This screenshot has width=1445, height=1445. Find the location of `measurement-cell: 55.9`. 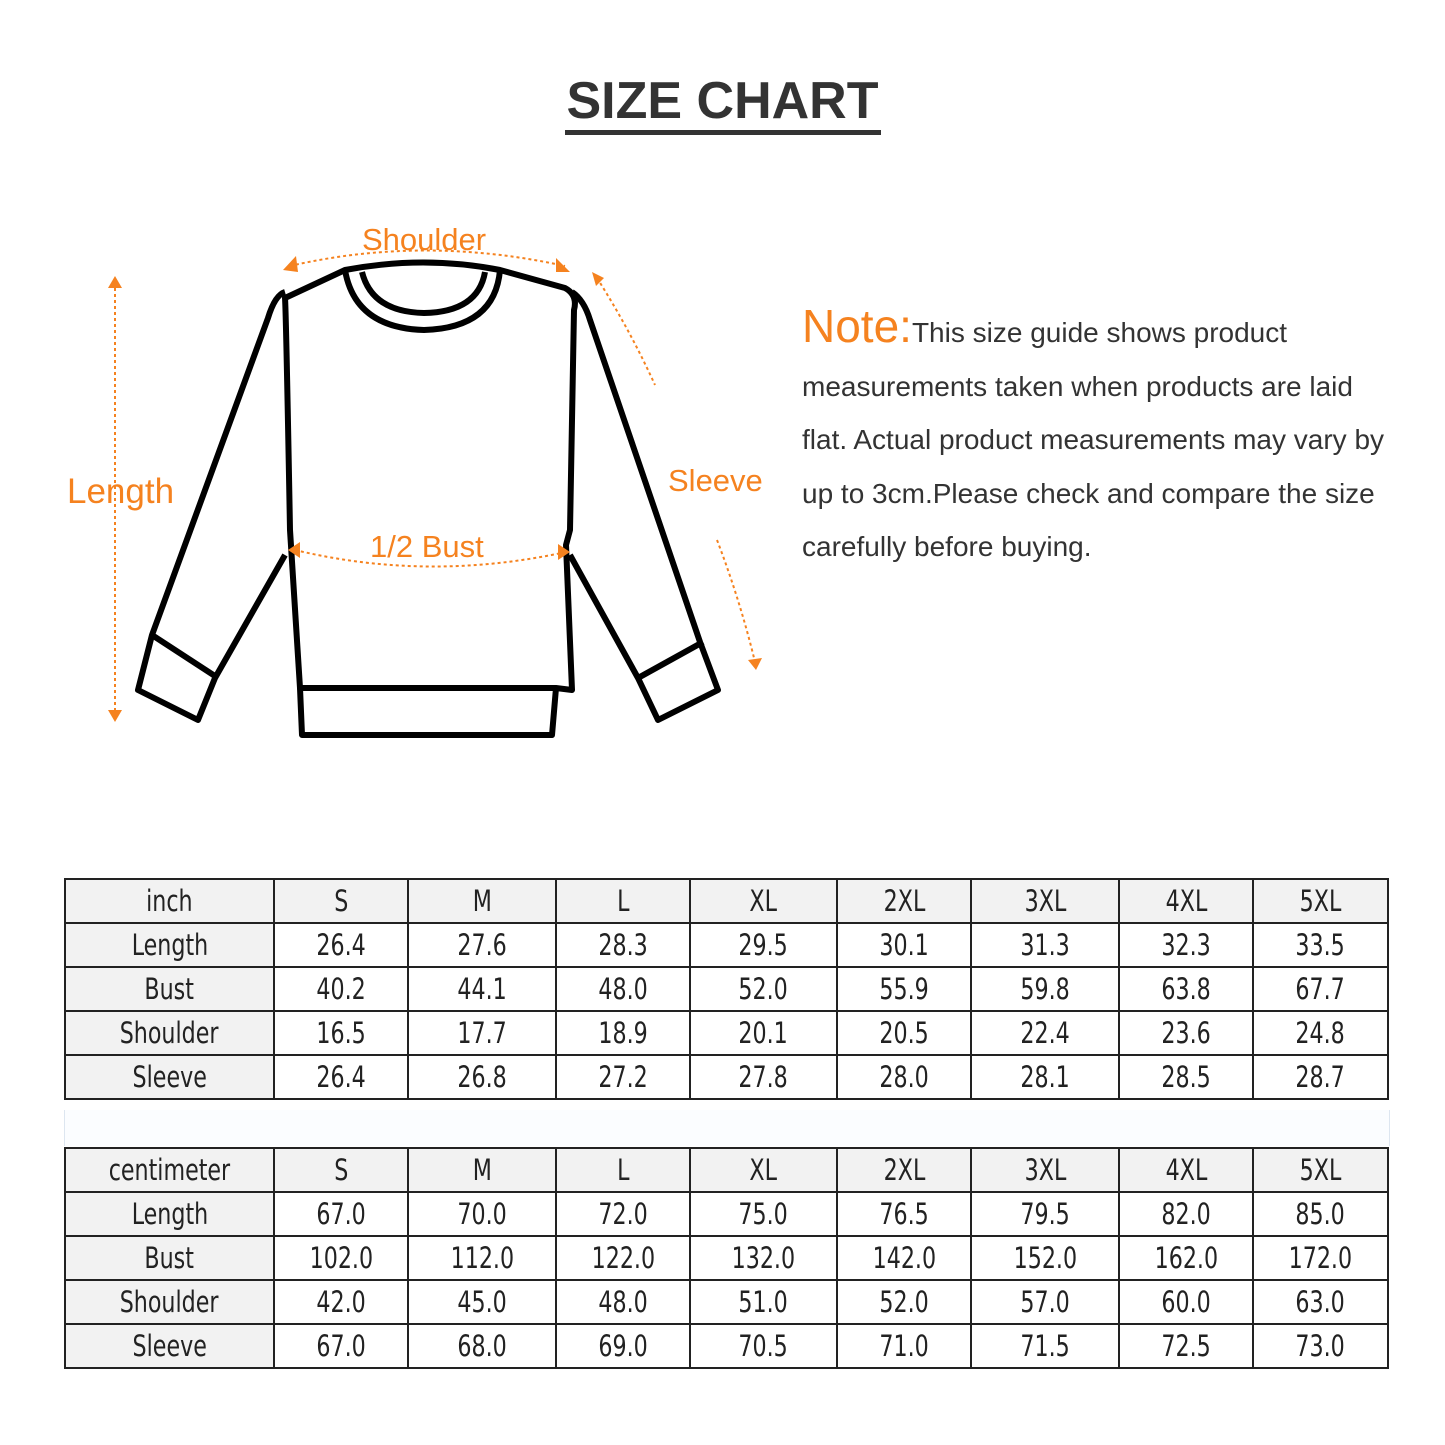

measurement-cell: 55.9 is located at coordinates (904, 989).